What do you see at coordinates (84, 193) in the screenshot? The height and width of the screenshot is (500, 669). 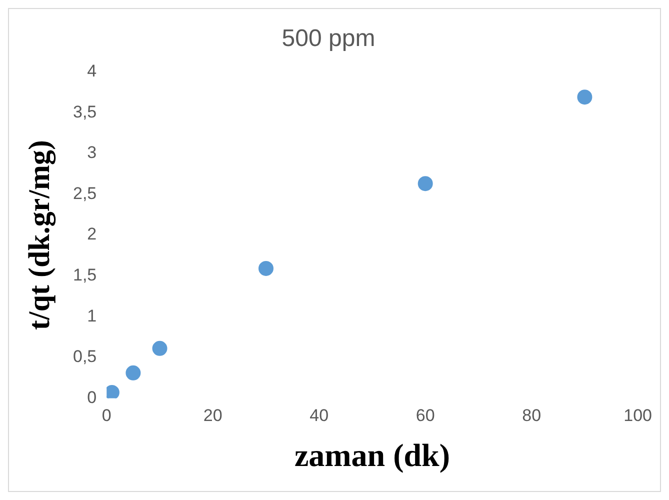 I see `y-tick-label: 2,5` at bounding box center [84, 193].